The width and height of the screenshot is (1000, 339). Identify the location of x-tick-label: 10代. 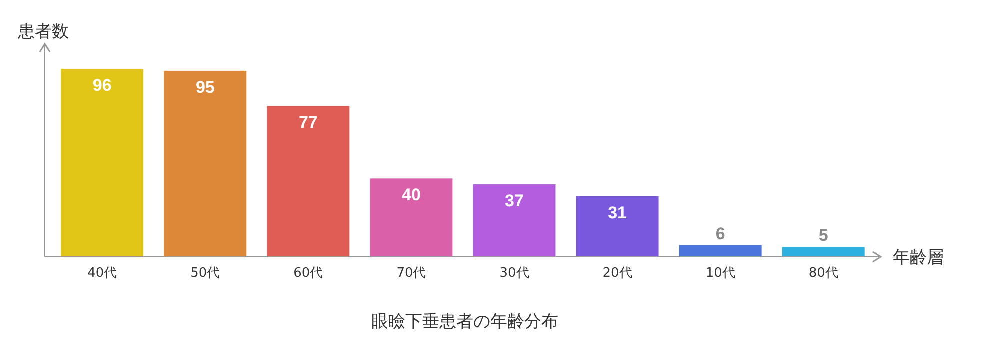
(721, 273).